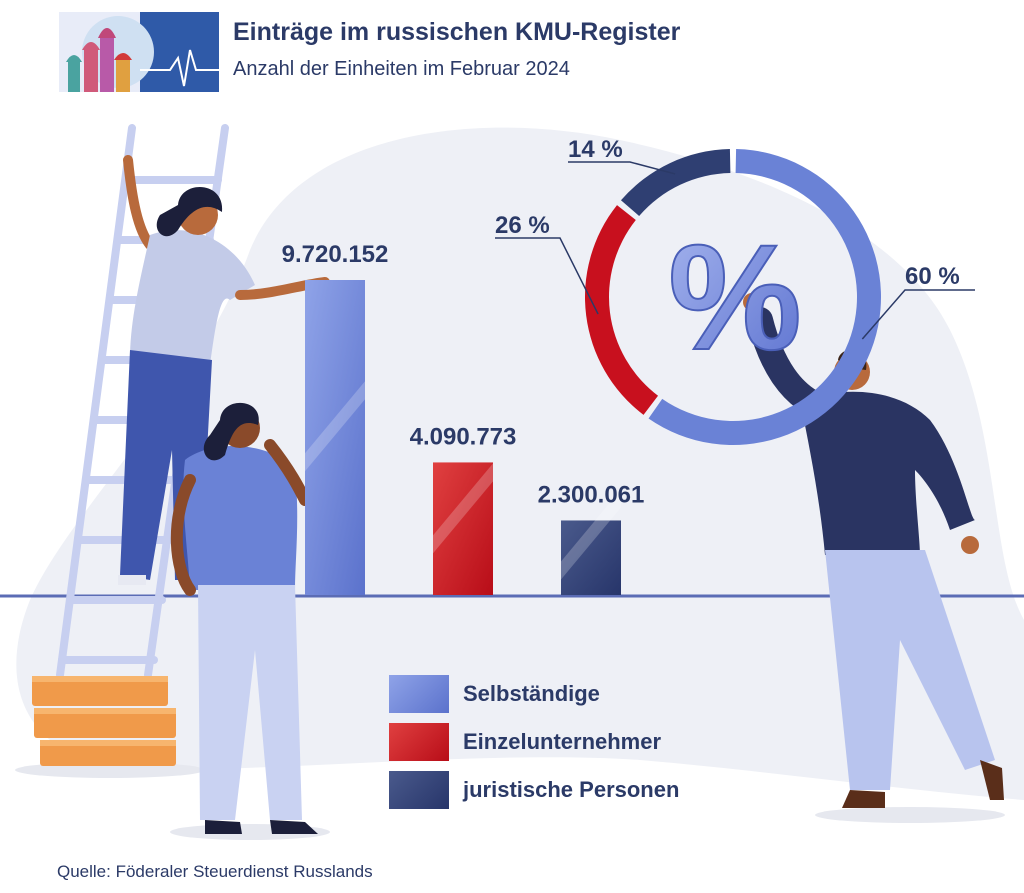 The width and height of the screenshot is (1024, 893). Describe the element at coordinates (463, 418) in the screenshot. I see `bar-chart: 9.720.152 4.090.773 2.300.061` at that location.